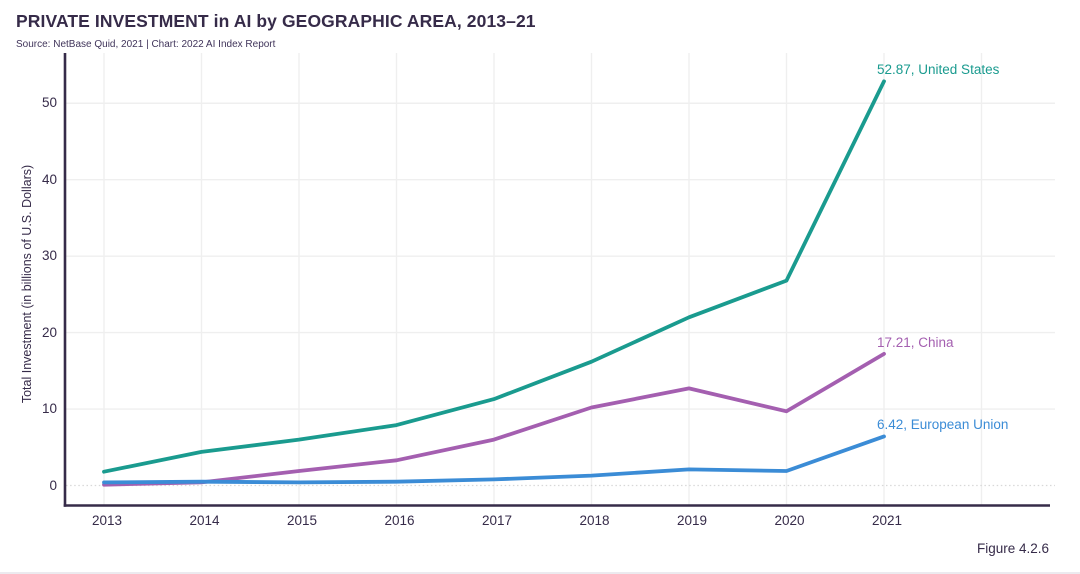 This screenshot has height=574, width=1080. What do you see at coordinates (943, 425) in the screenshot?
I see `series-end-label-european-union: 6.42, European Union` at bounding box center [943, 425].